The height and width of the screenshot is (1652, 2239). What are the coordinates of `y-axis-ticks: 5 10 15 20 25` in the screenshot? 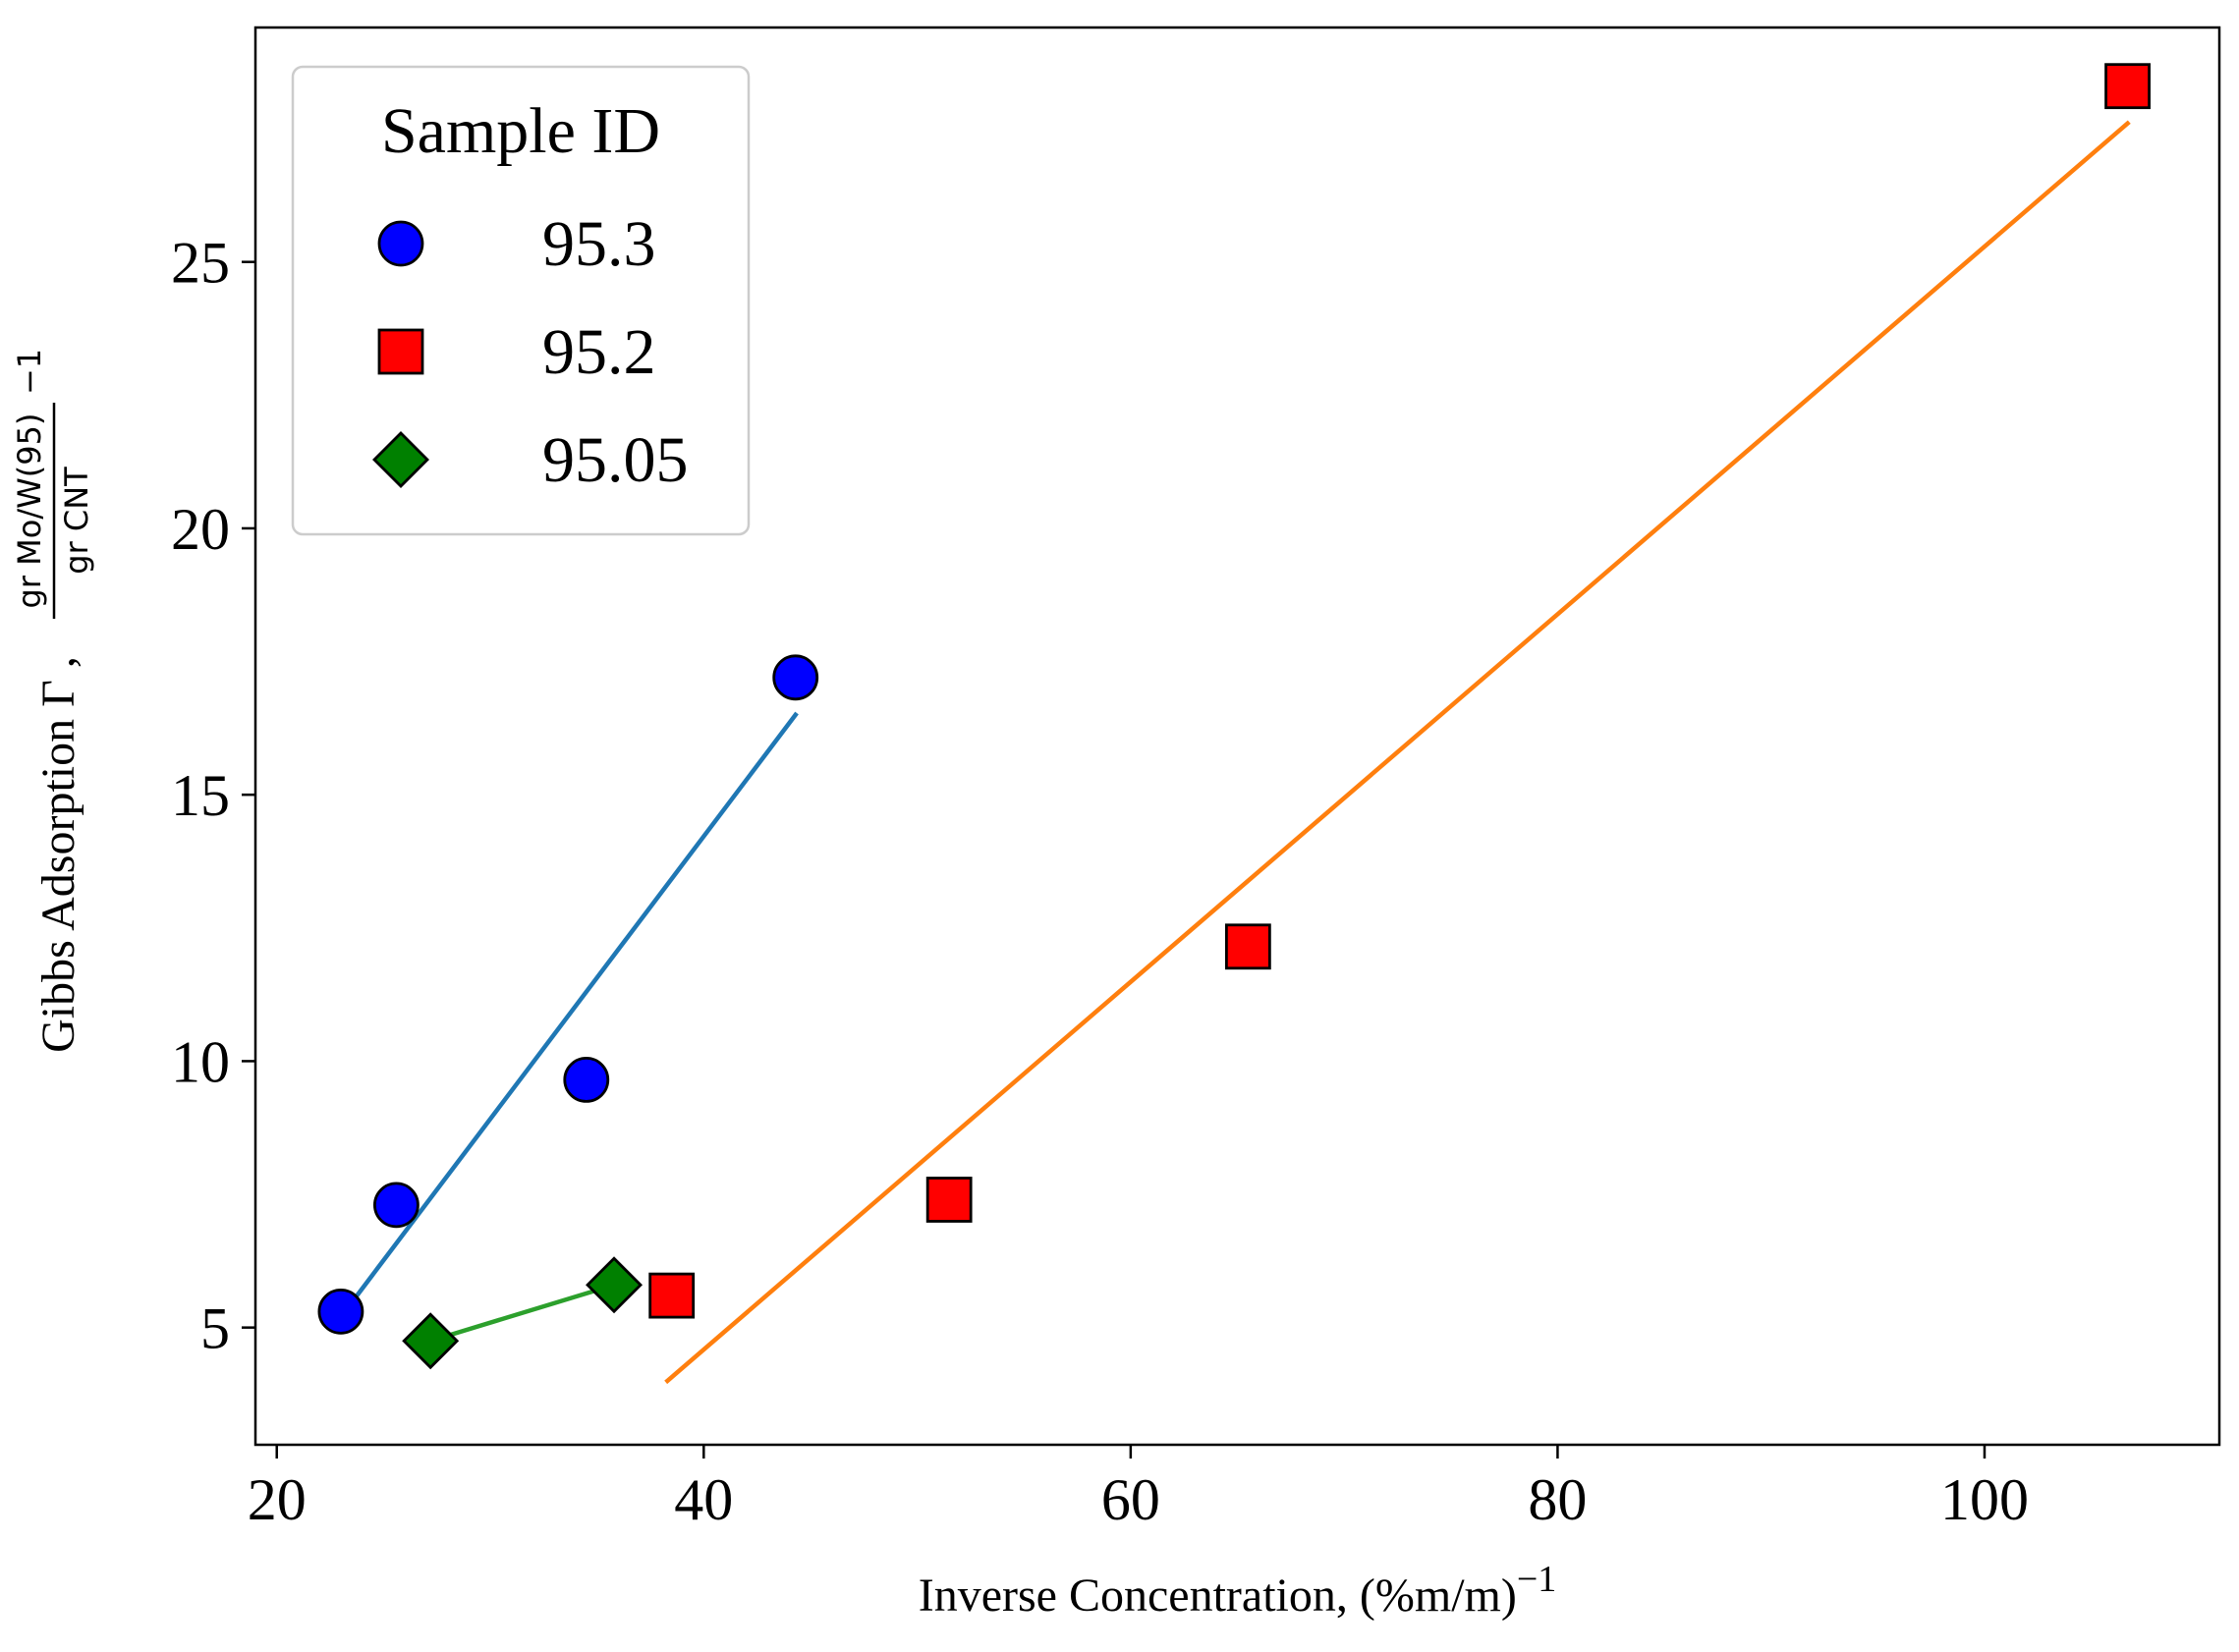 It's located at (213, 796).